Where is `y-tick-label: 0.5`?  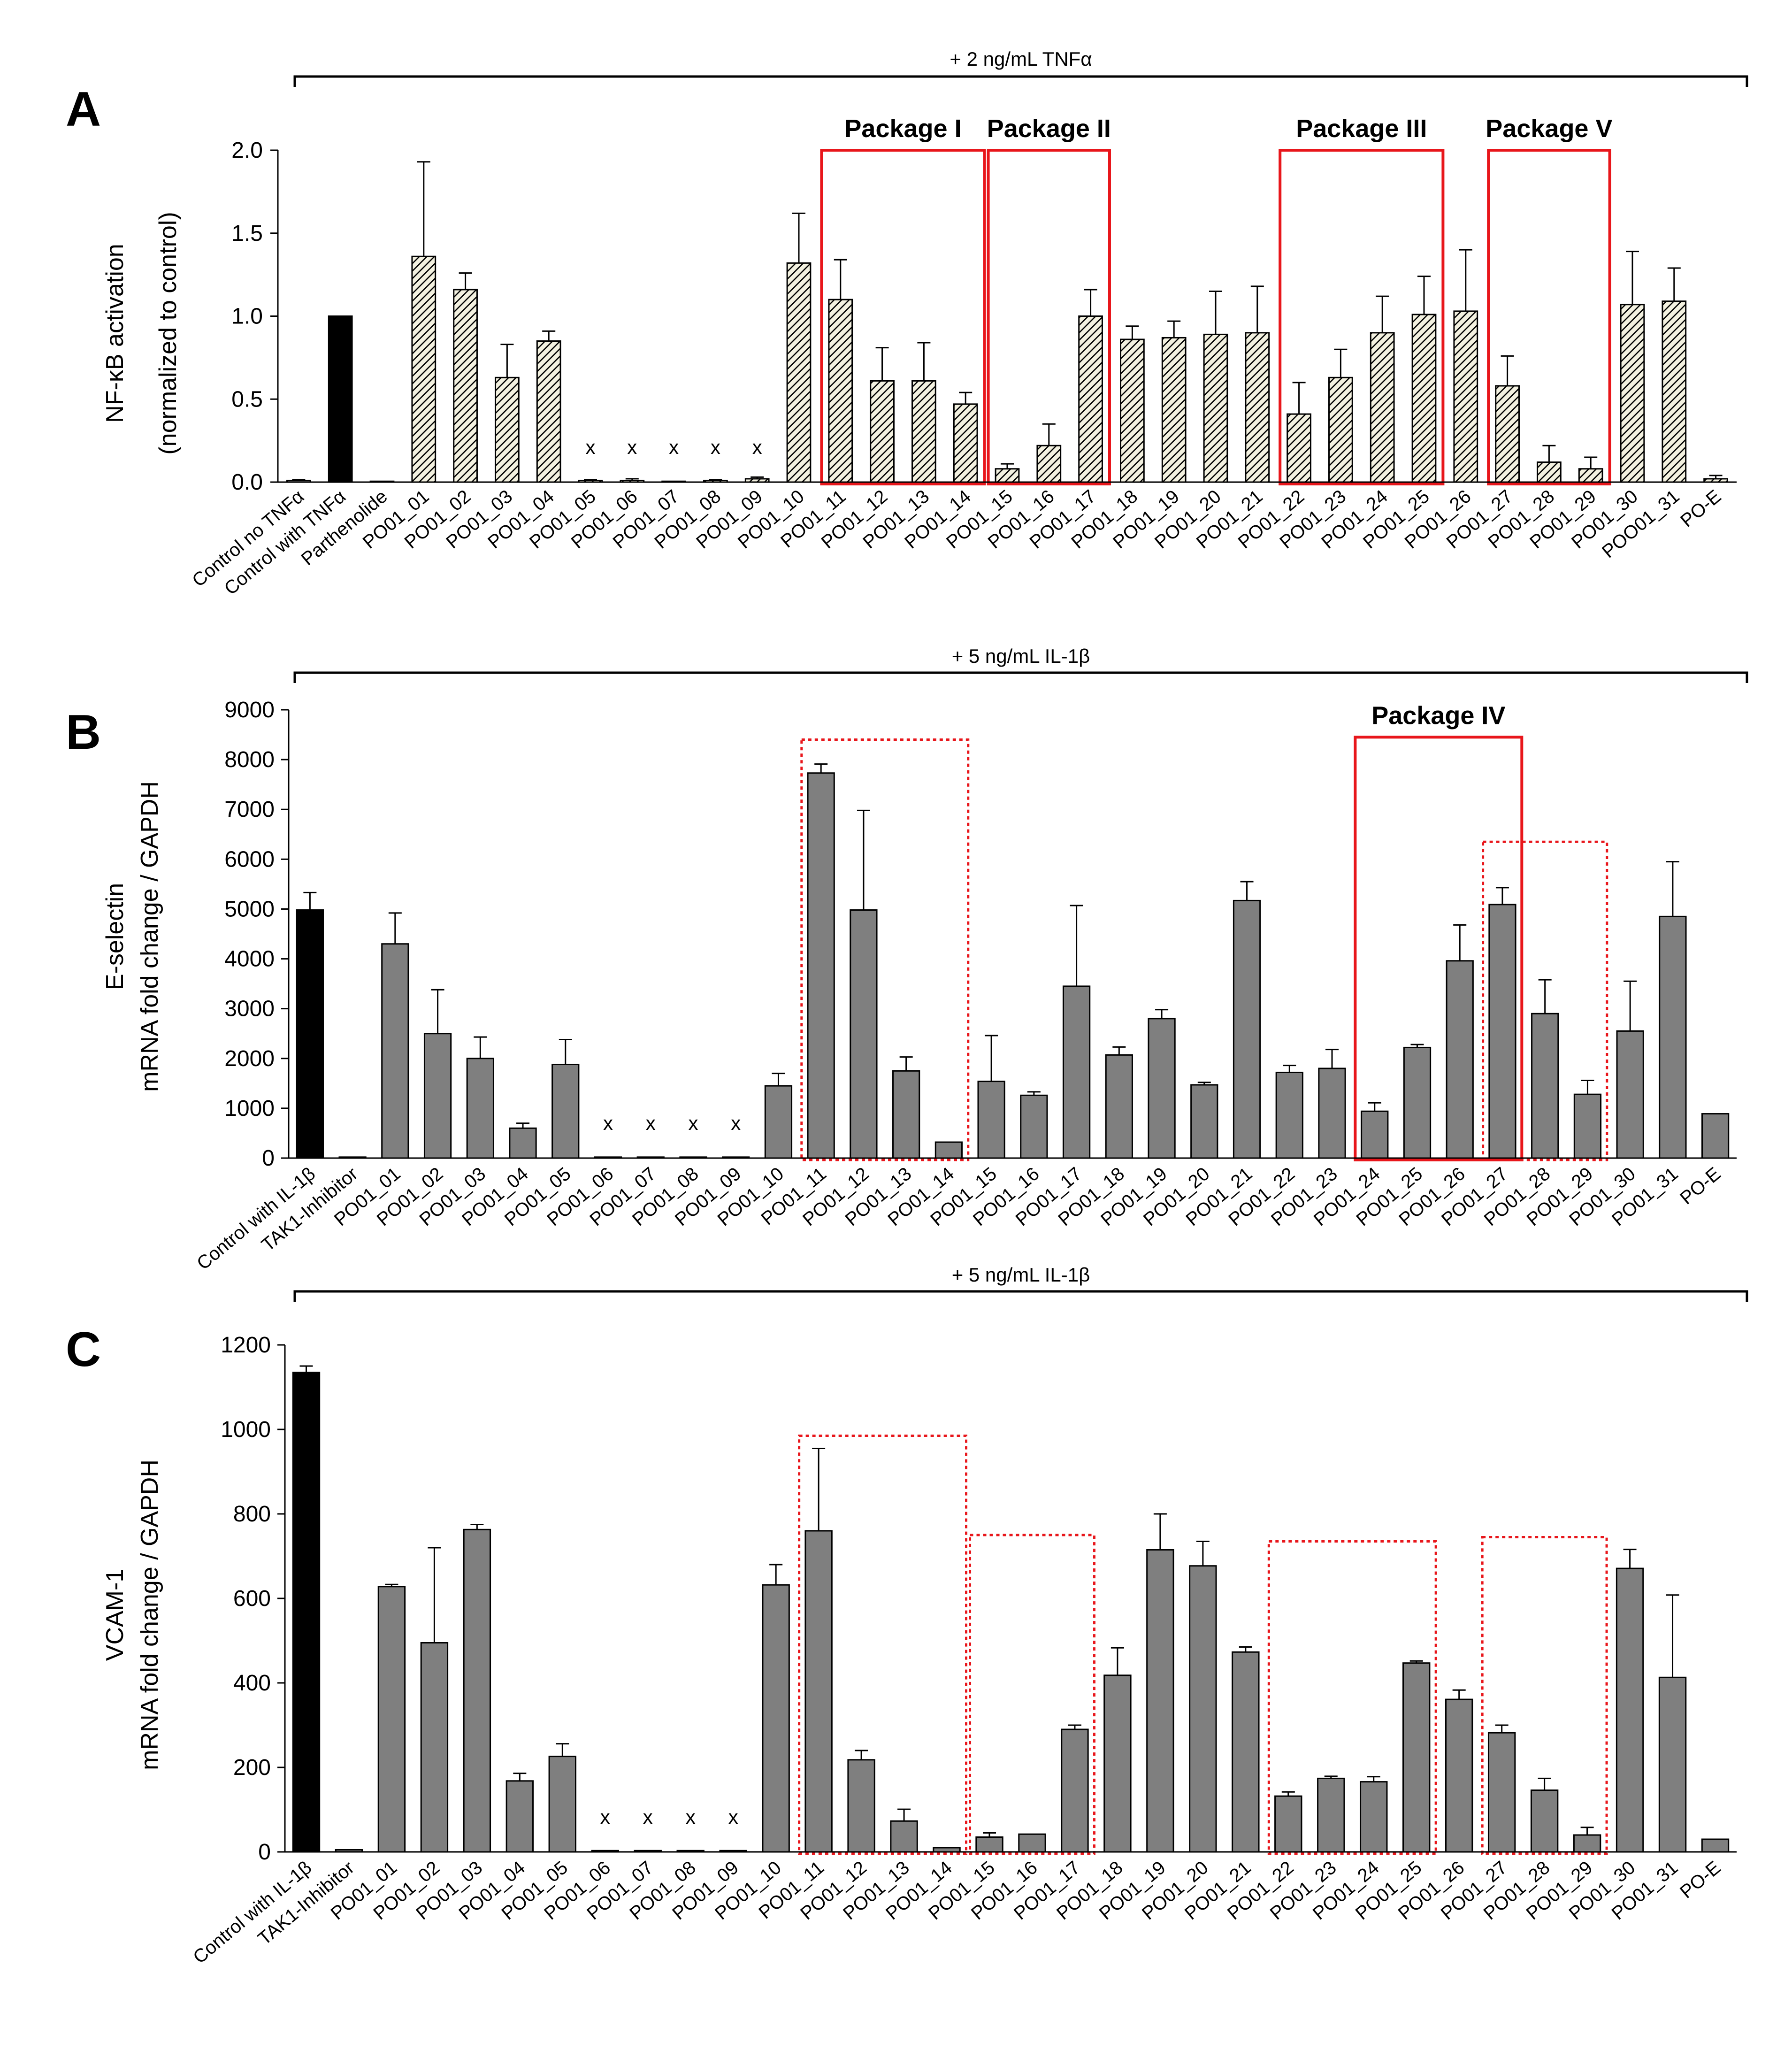
y-tick-label: 0.5 is located at coordinates (247, 400).